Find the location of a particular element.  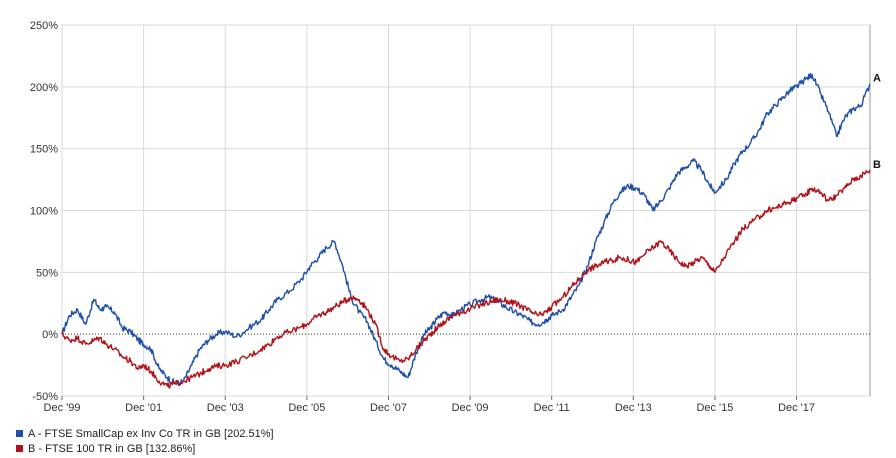

y-tick-label: 200% is located at coordinates (44, 88).